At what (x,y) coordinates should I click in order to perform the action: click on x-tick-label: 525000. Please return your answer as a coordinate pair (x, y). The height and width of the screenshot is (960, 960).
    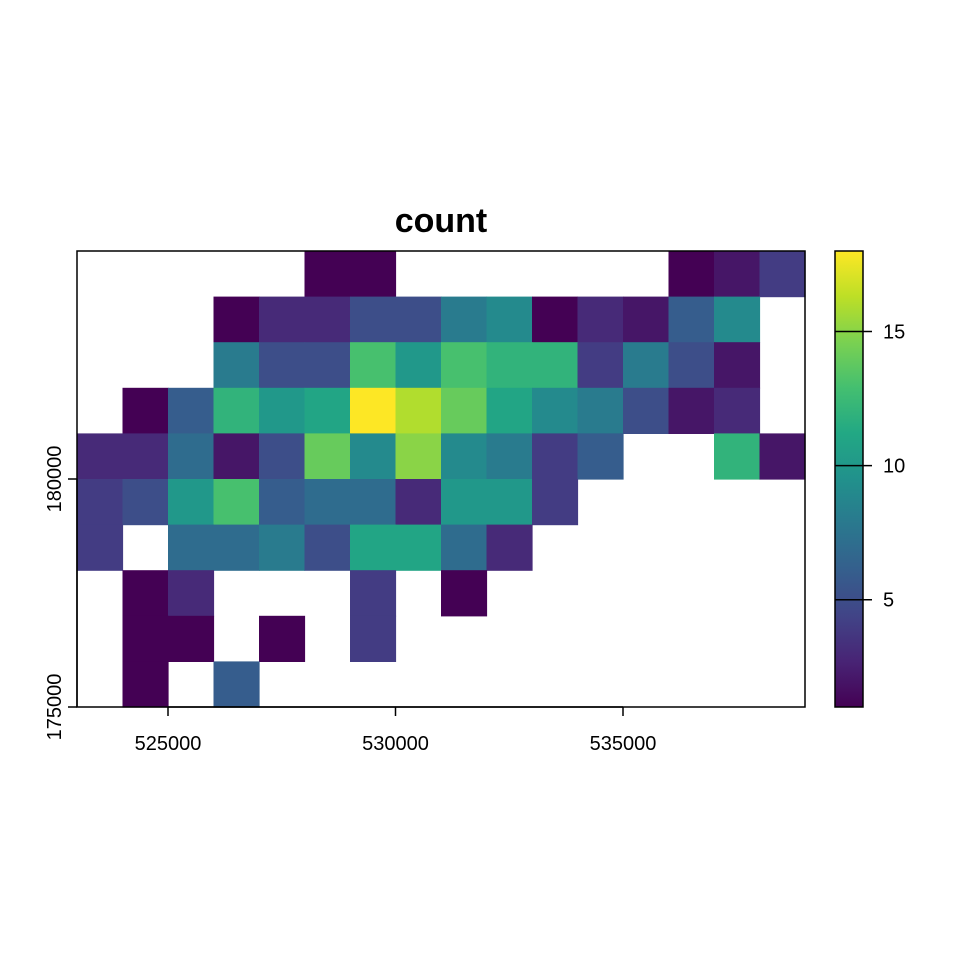
    Looking at the image, I should click on (168, 744).